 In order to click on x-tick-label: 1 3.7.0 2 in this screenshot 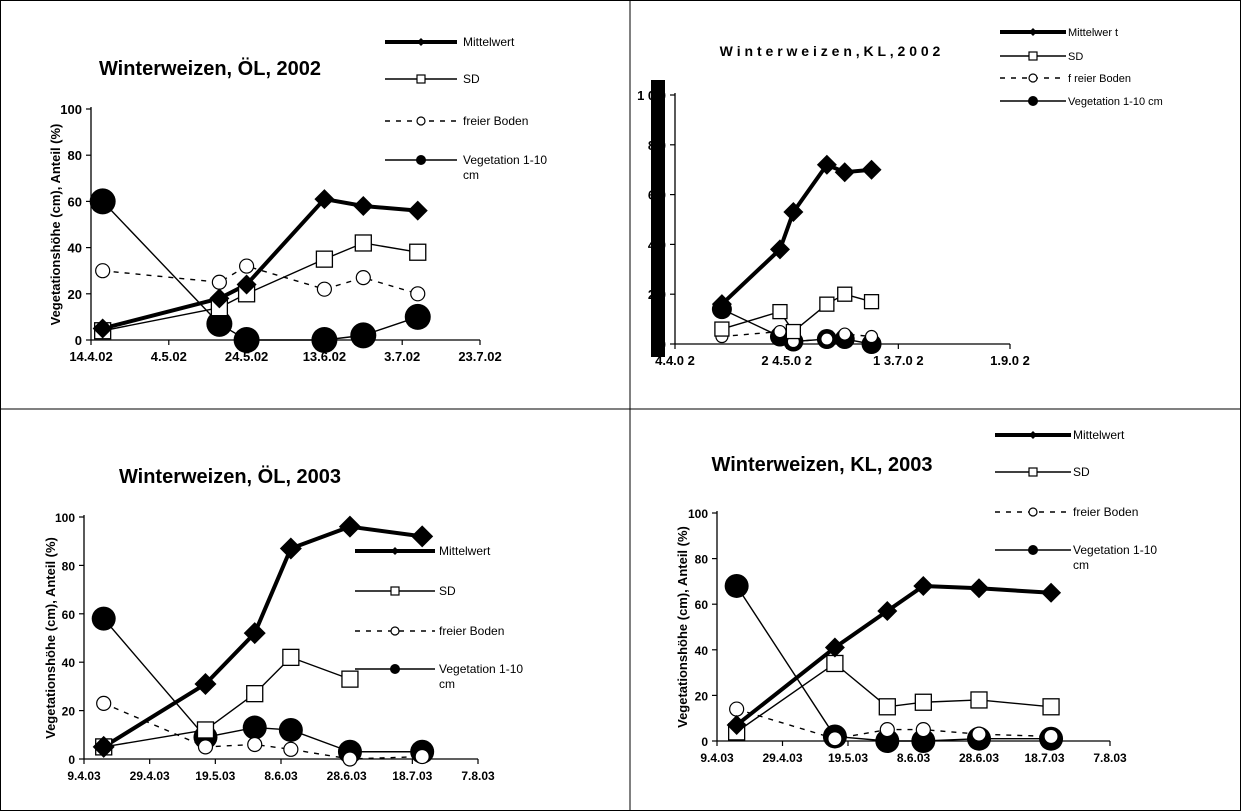, I will do `click(898, 360)`.